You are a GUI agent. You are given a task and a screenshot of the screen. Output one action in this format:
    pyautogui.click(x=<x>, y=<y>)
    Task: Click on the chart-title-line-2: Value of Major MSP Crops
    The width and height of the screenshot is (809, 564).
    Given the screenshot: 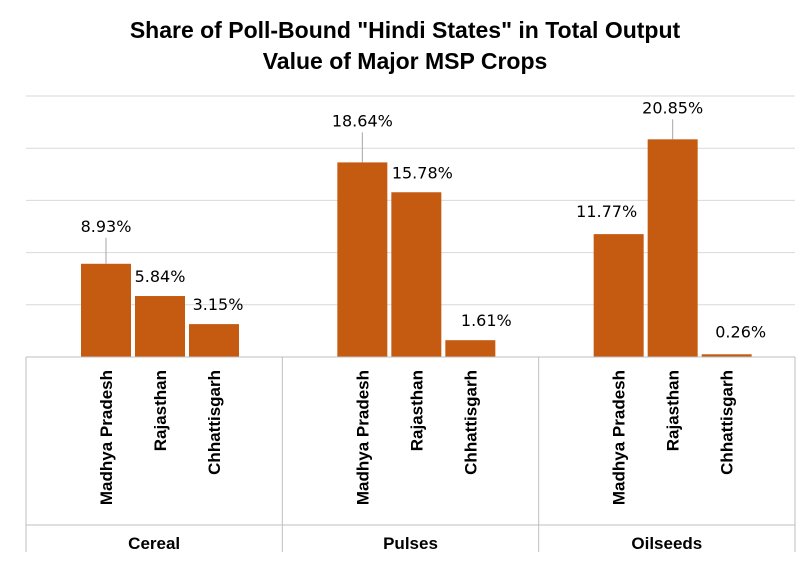 What is the action you would take?
    pyautogui.click(x=405, y=61)
    